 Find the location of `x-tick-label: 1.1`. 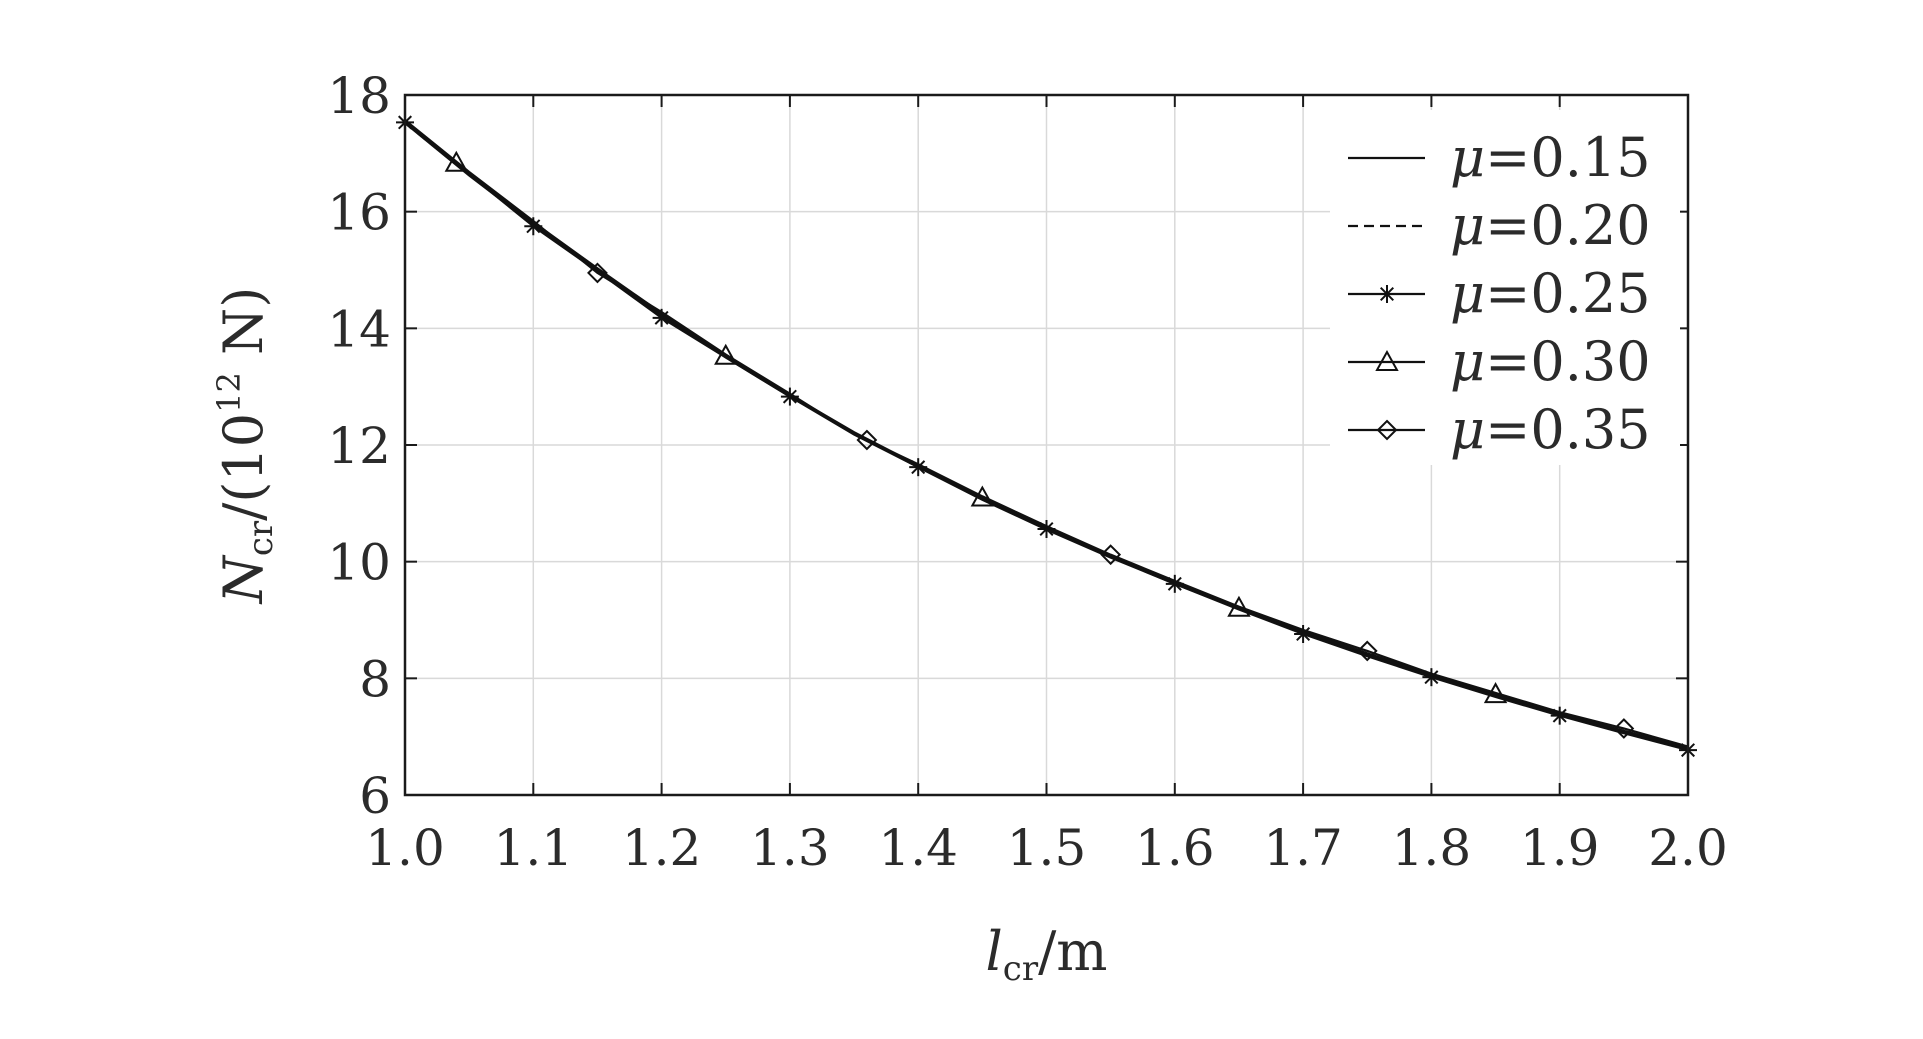

x-tick-label: 1.1 is located at coordinates (534, 848).